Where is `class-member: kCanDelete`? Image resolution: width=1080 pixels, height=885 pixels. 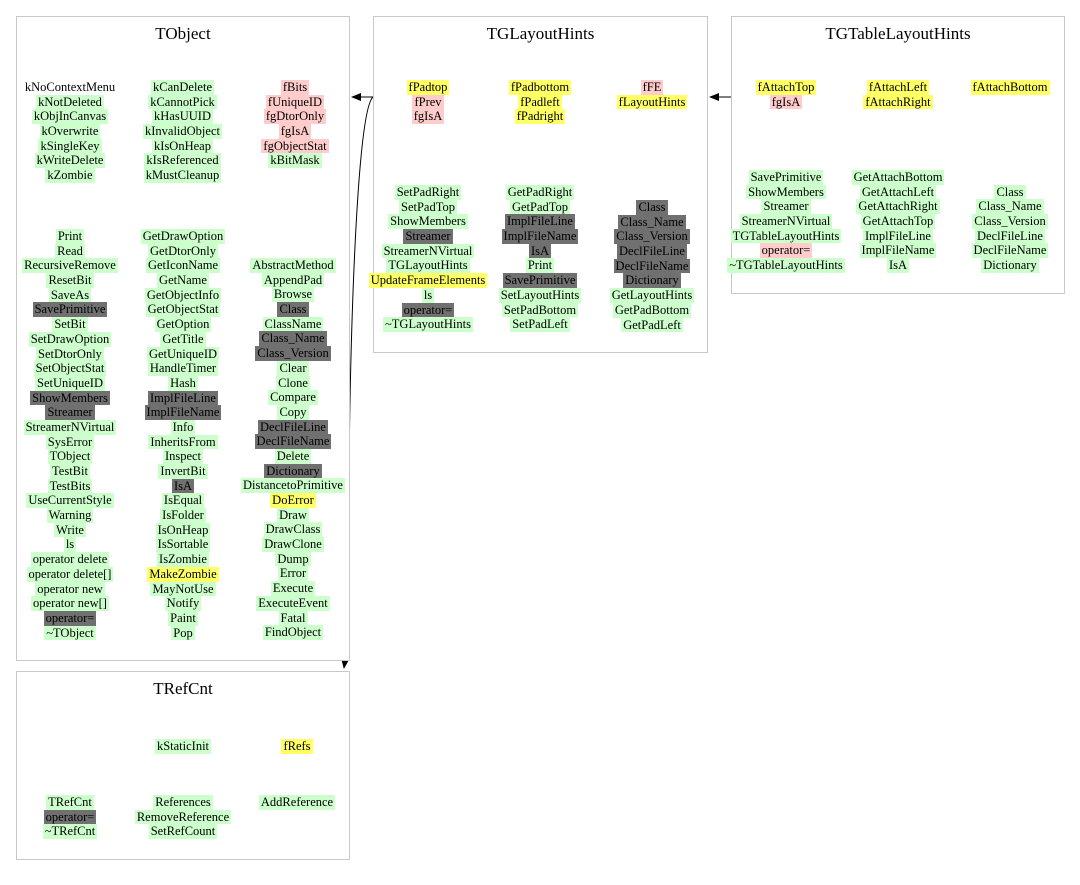 class-member: kCanDelete is located at coordinates (182, 87).